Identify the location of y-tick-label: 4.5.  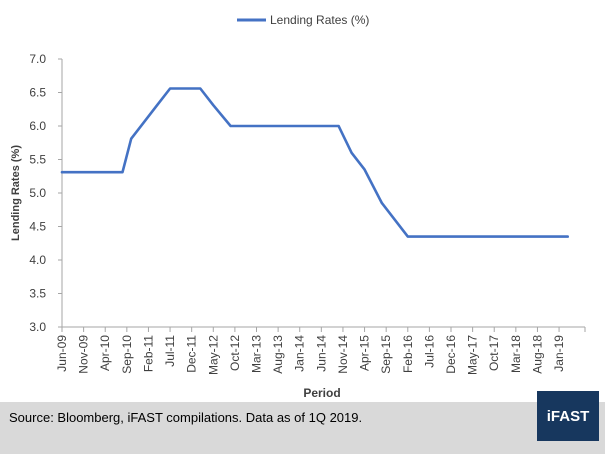
(37, 227).